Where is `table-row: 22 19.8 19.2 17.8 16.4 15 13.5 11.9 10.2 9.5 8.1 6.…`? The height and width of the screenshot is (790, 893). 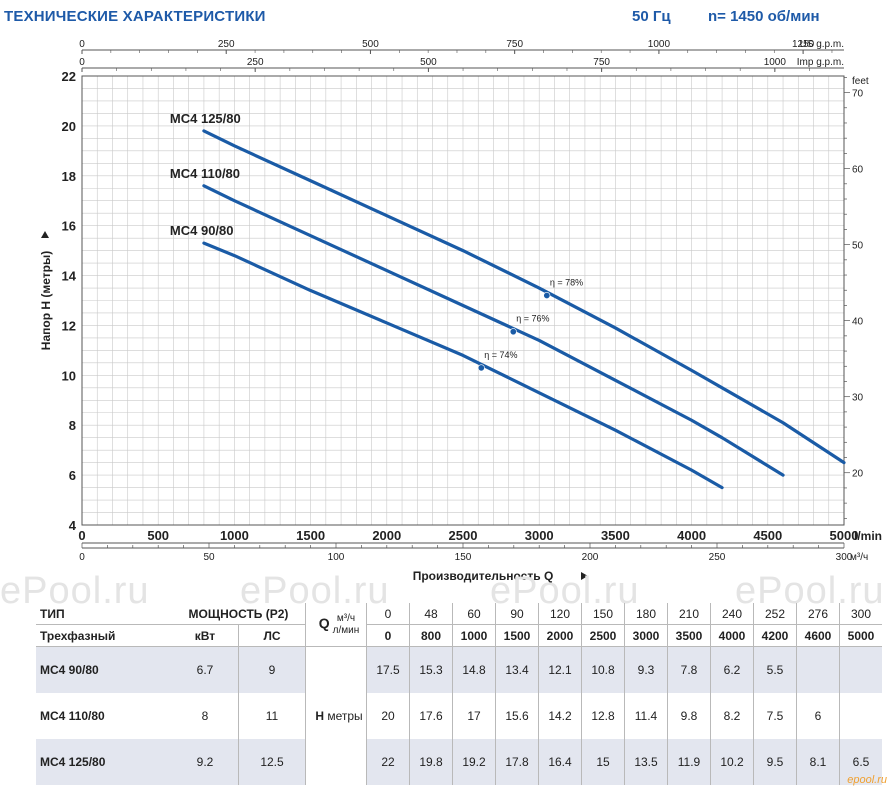 table-row: 22 19.8 19.2 17.8 16.4 15 13.5 11.9 10.2 9.5 8.1 6.… is located at coordinates (624, 762).